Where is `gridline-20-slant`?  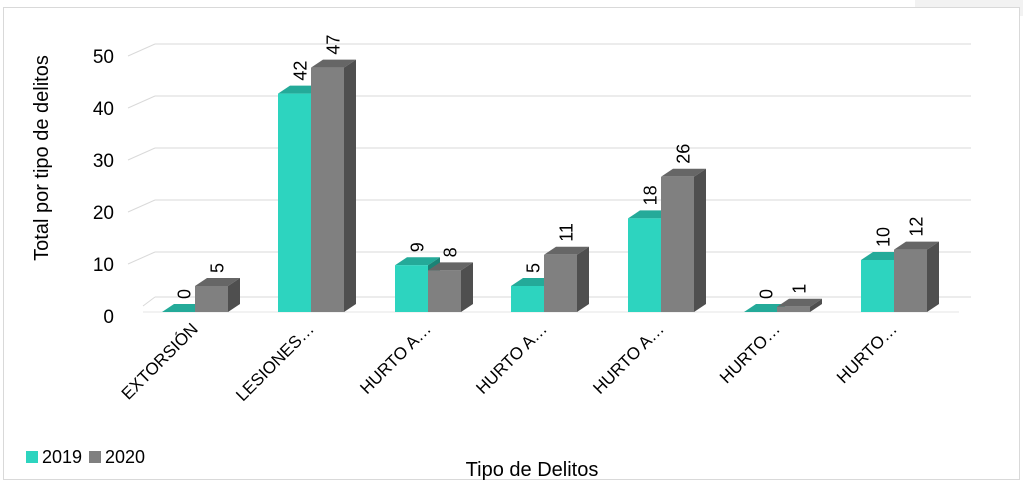 gridline-20-slant is located at coordinates (141, 206).